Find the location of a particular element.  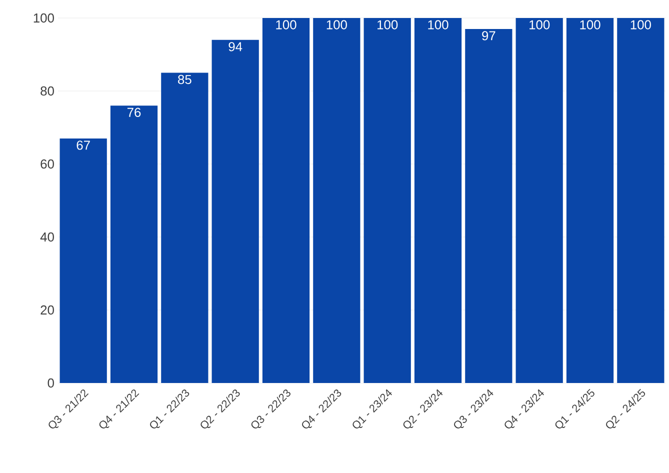

data-label: 85 is located at coordinates (185, 79).